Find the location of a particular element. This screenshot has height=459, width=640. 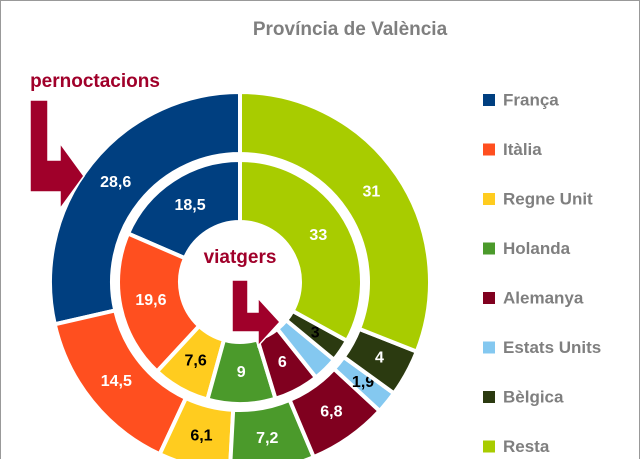

legend-label: Resta is located at coordinates (526, 446).